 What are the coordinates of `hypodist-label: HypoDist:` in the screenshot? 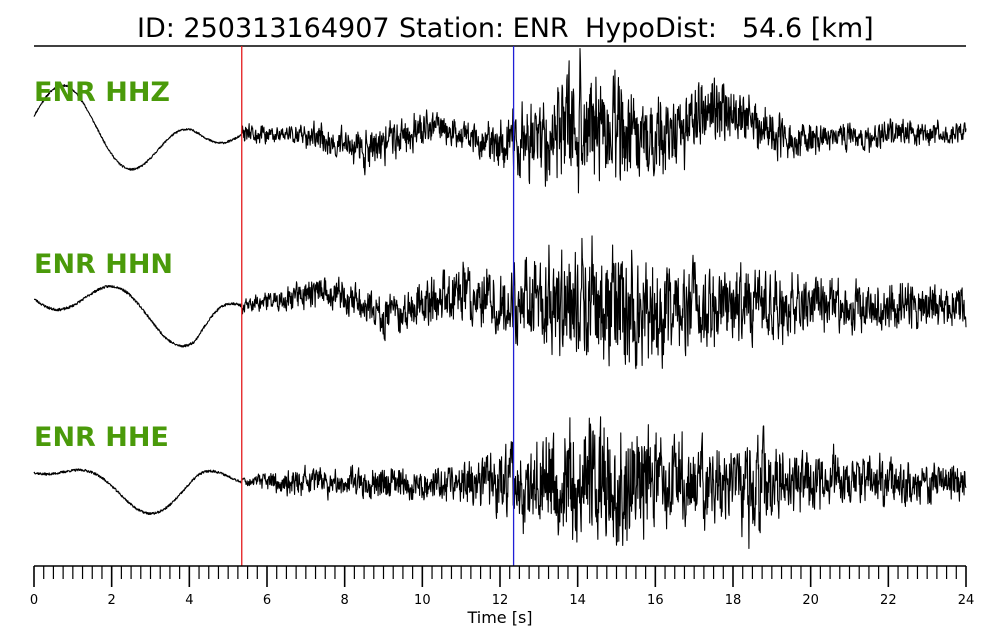 It's located at (651, 28).